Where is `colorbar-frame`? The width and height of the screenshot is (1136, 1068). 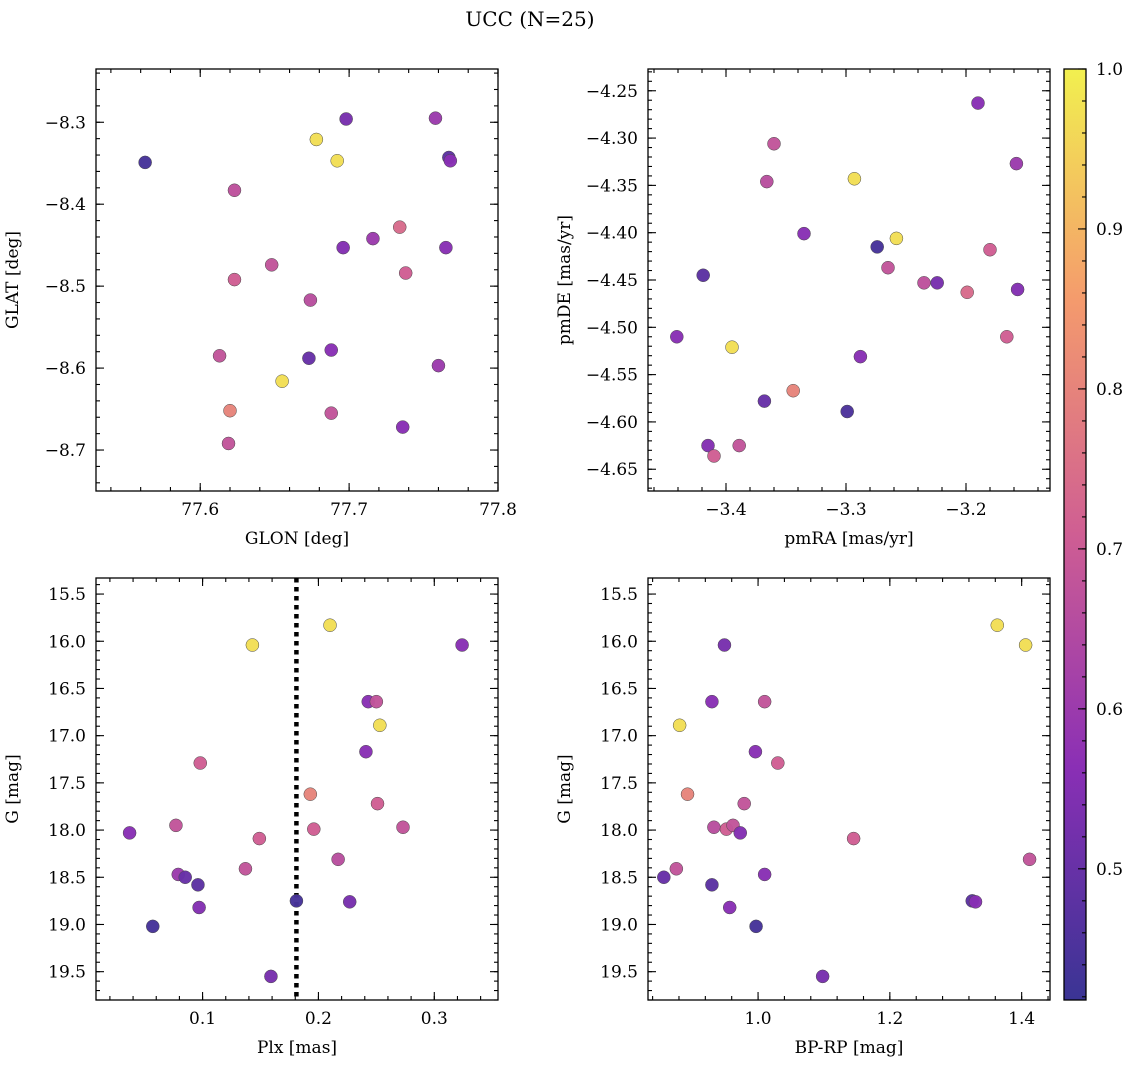
colorbar-frame is located at coordinates (1075, 534).